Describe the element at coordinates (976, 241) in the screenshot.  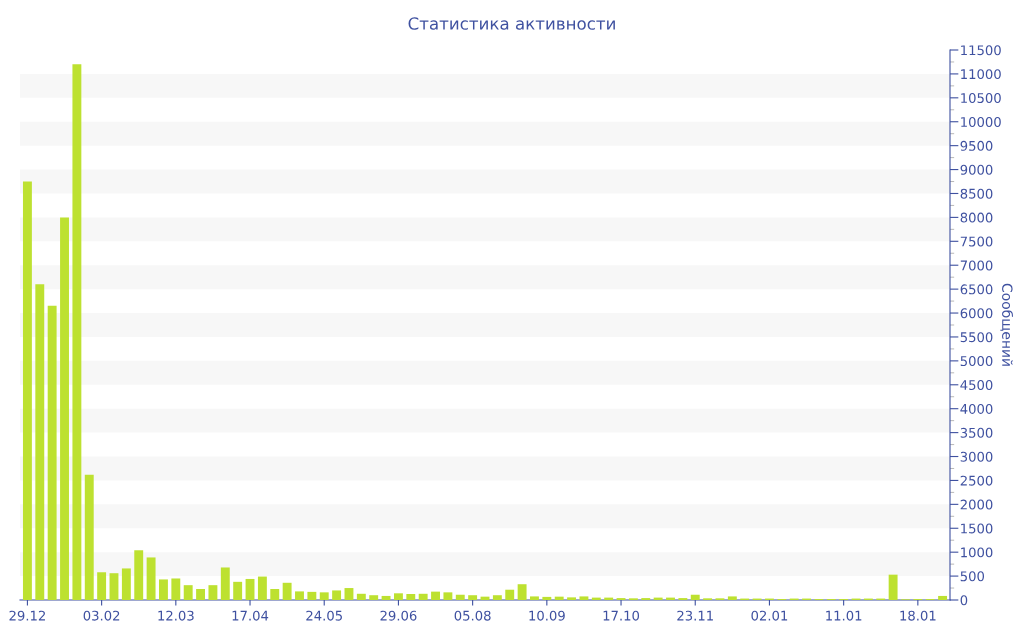
I see `y-tick-label: 7500` at that location.